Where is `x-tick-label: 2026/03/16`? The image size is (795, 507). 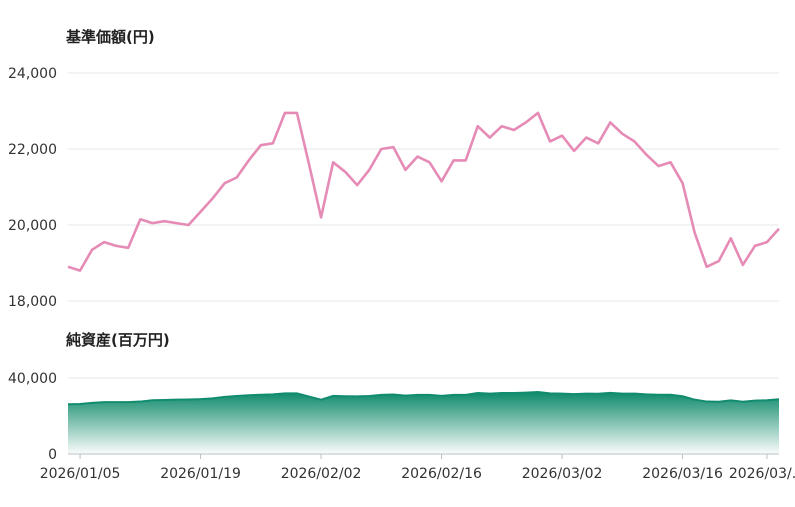 x-tick-label: 2026/03/16 is located at coordinates (682, 474).